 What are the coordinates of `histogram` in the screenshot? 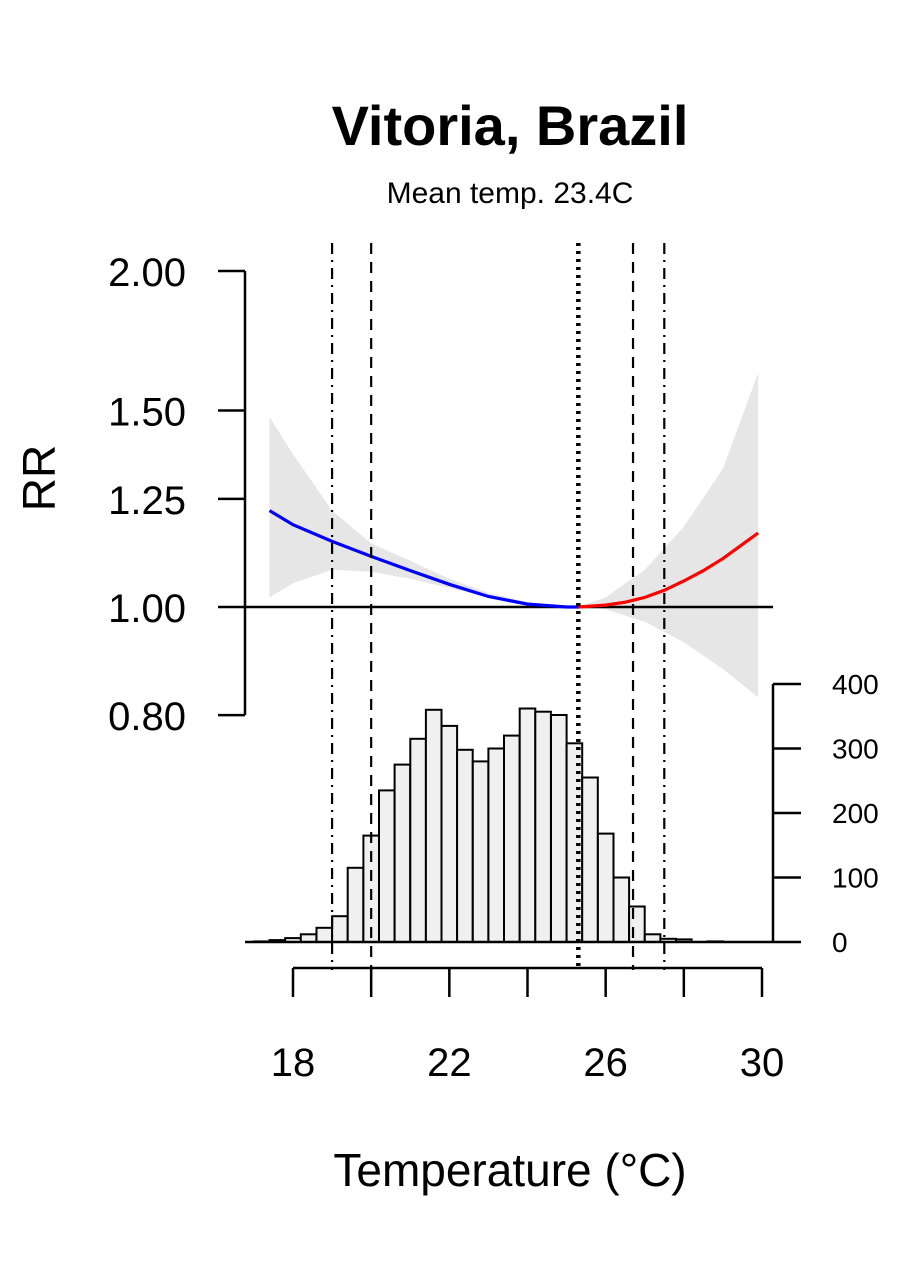 It's located at (509, 825).